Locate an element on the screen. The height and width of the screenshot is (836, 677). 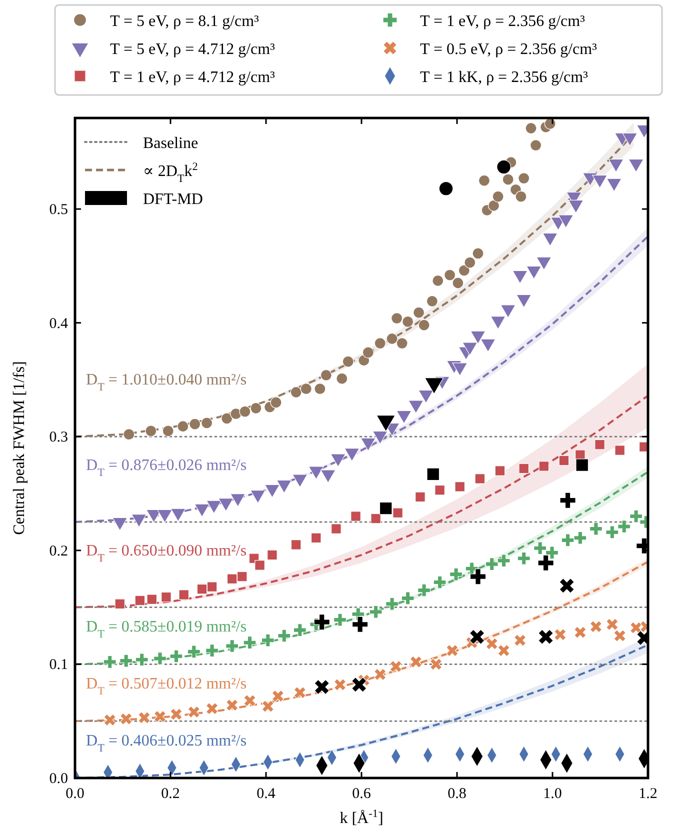
legend-label: DFT-MD is located at coordinates (173, 199).